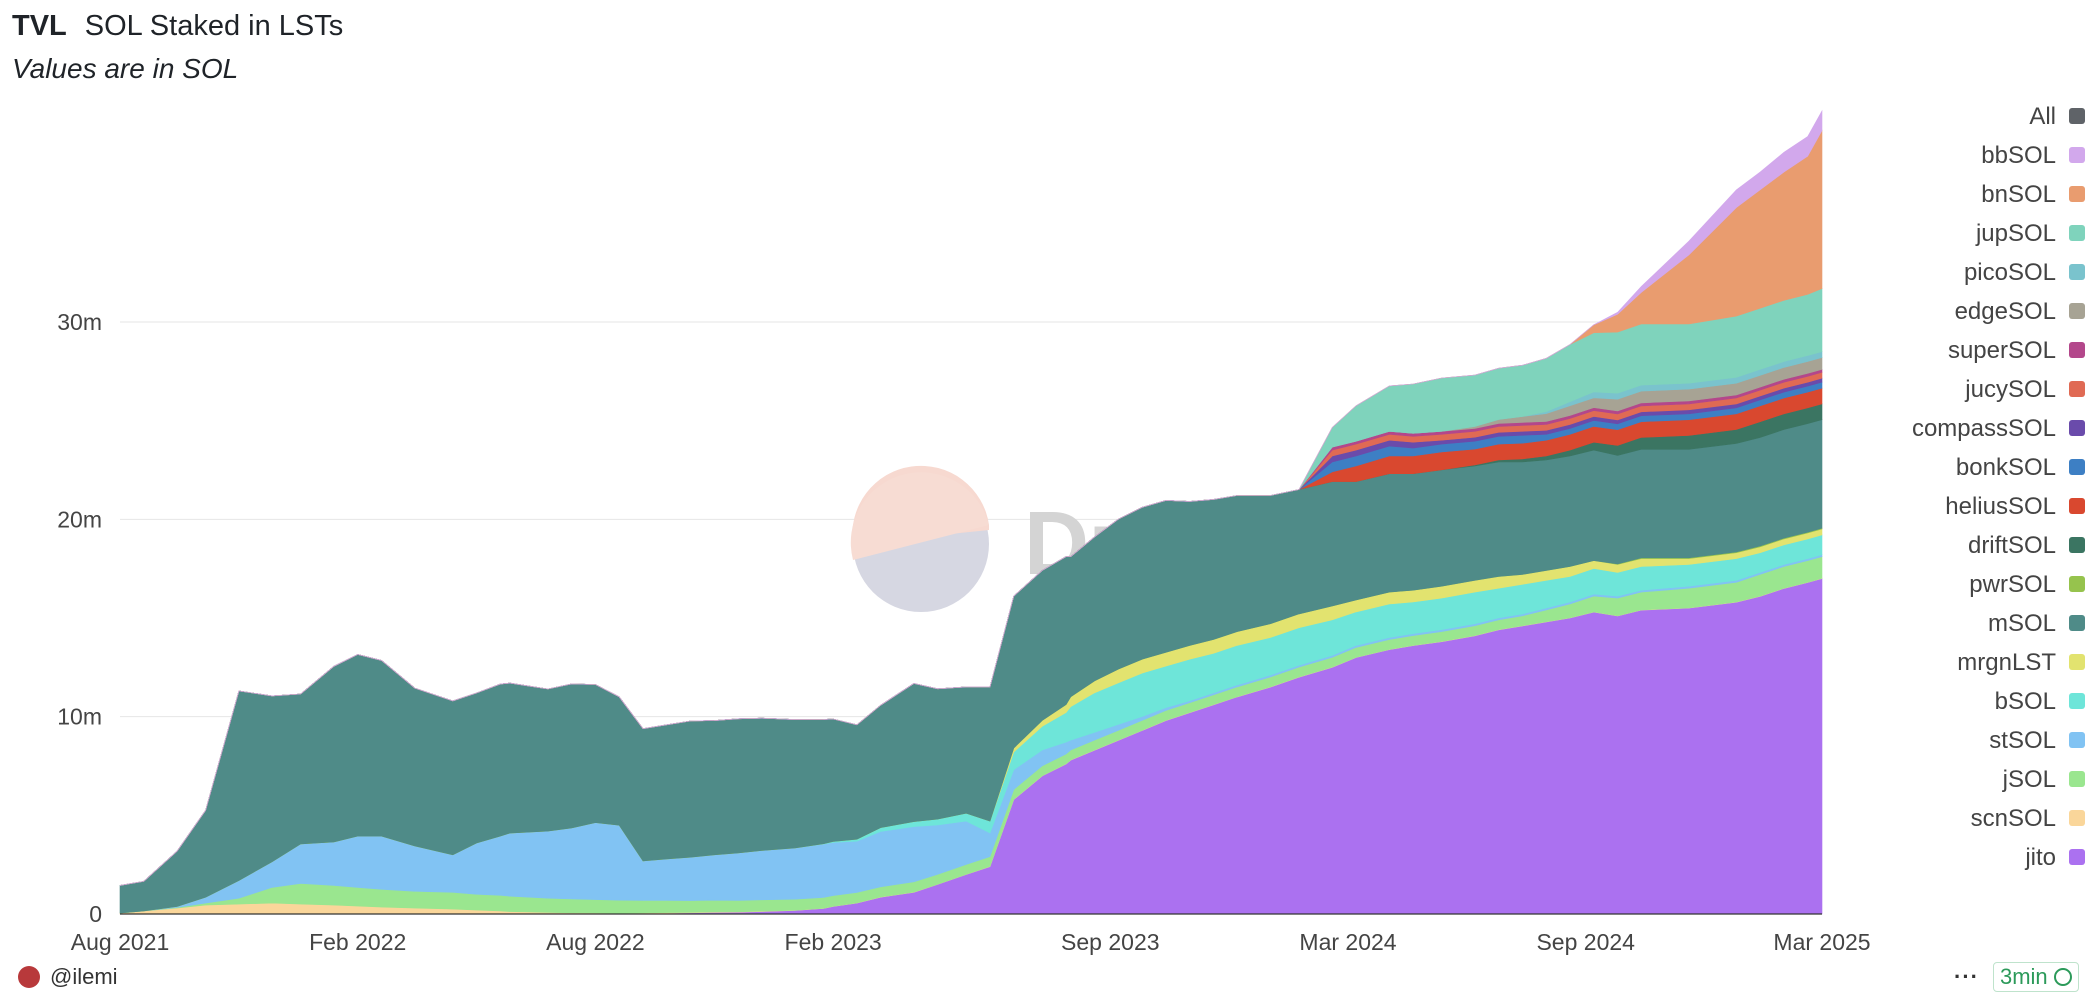 The image size is (2098, 1002). I want to click on legend-label-heliusSOL: heliusSOL, so click(2000, 506).